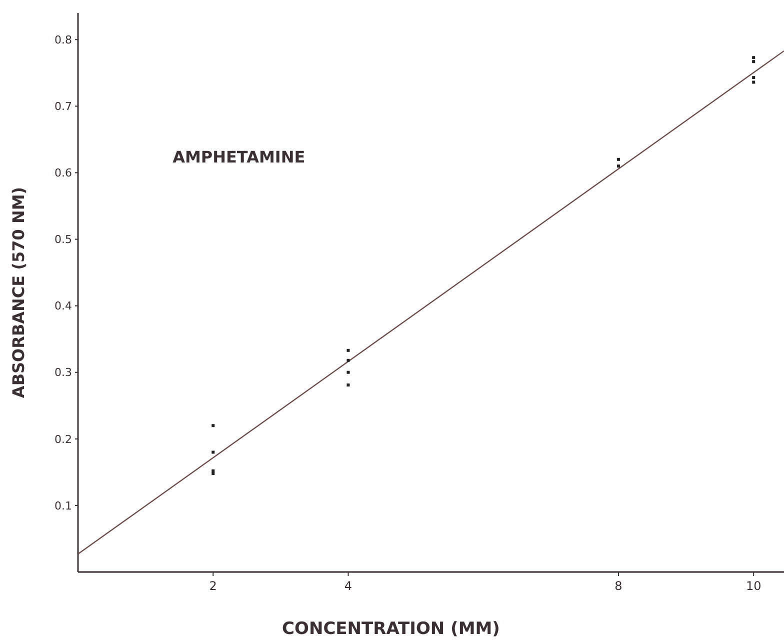  I want to click on x-tick-label: 10, so click(754, 586).